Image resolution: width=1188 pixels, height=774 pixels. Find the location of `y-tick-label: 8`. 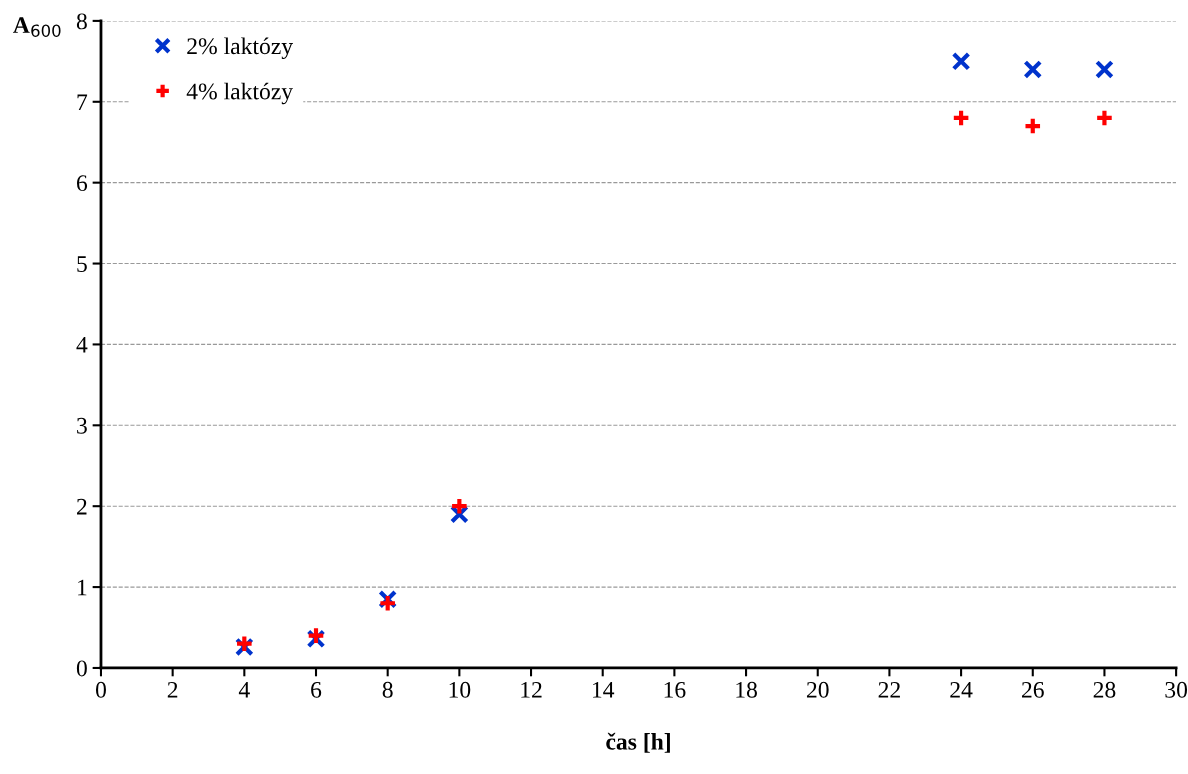

y-tick-label: 8 is located at coordinates (81, 21).